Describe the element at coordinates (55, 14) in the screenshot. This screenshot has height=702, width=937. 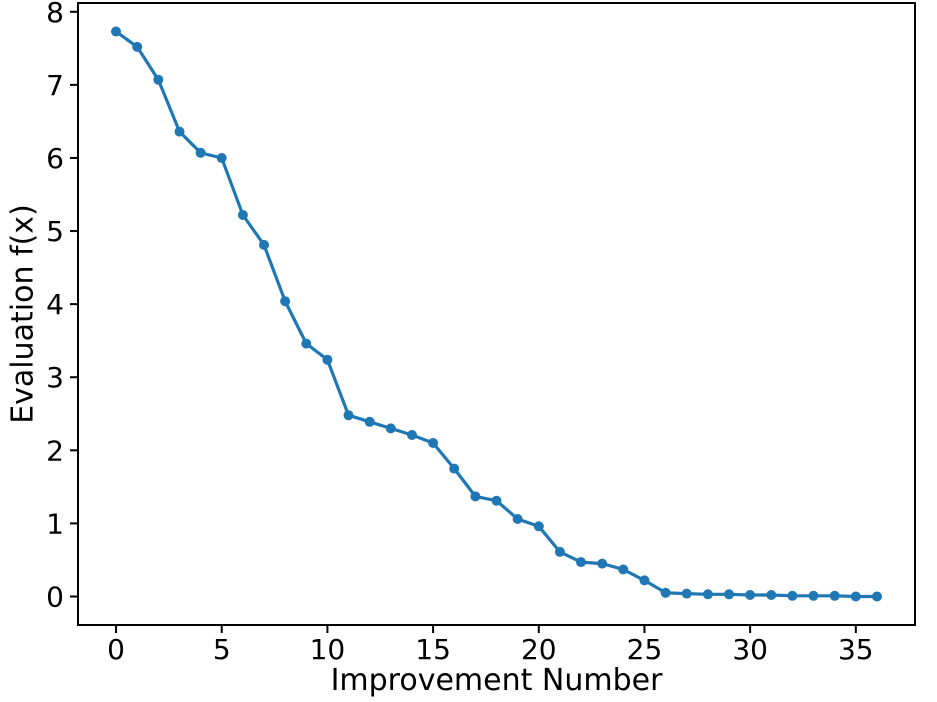
I see `y-tick-label: 8` at that location.